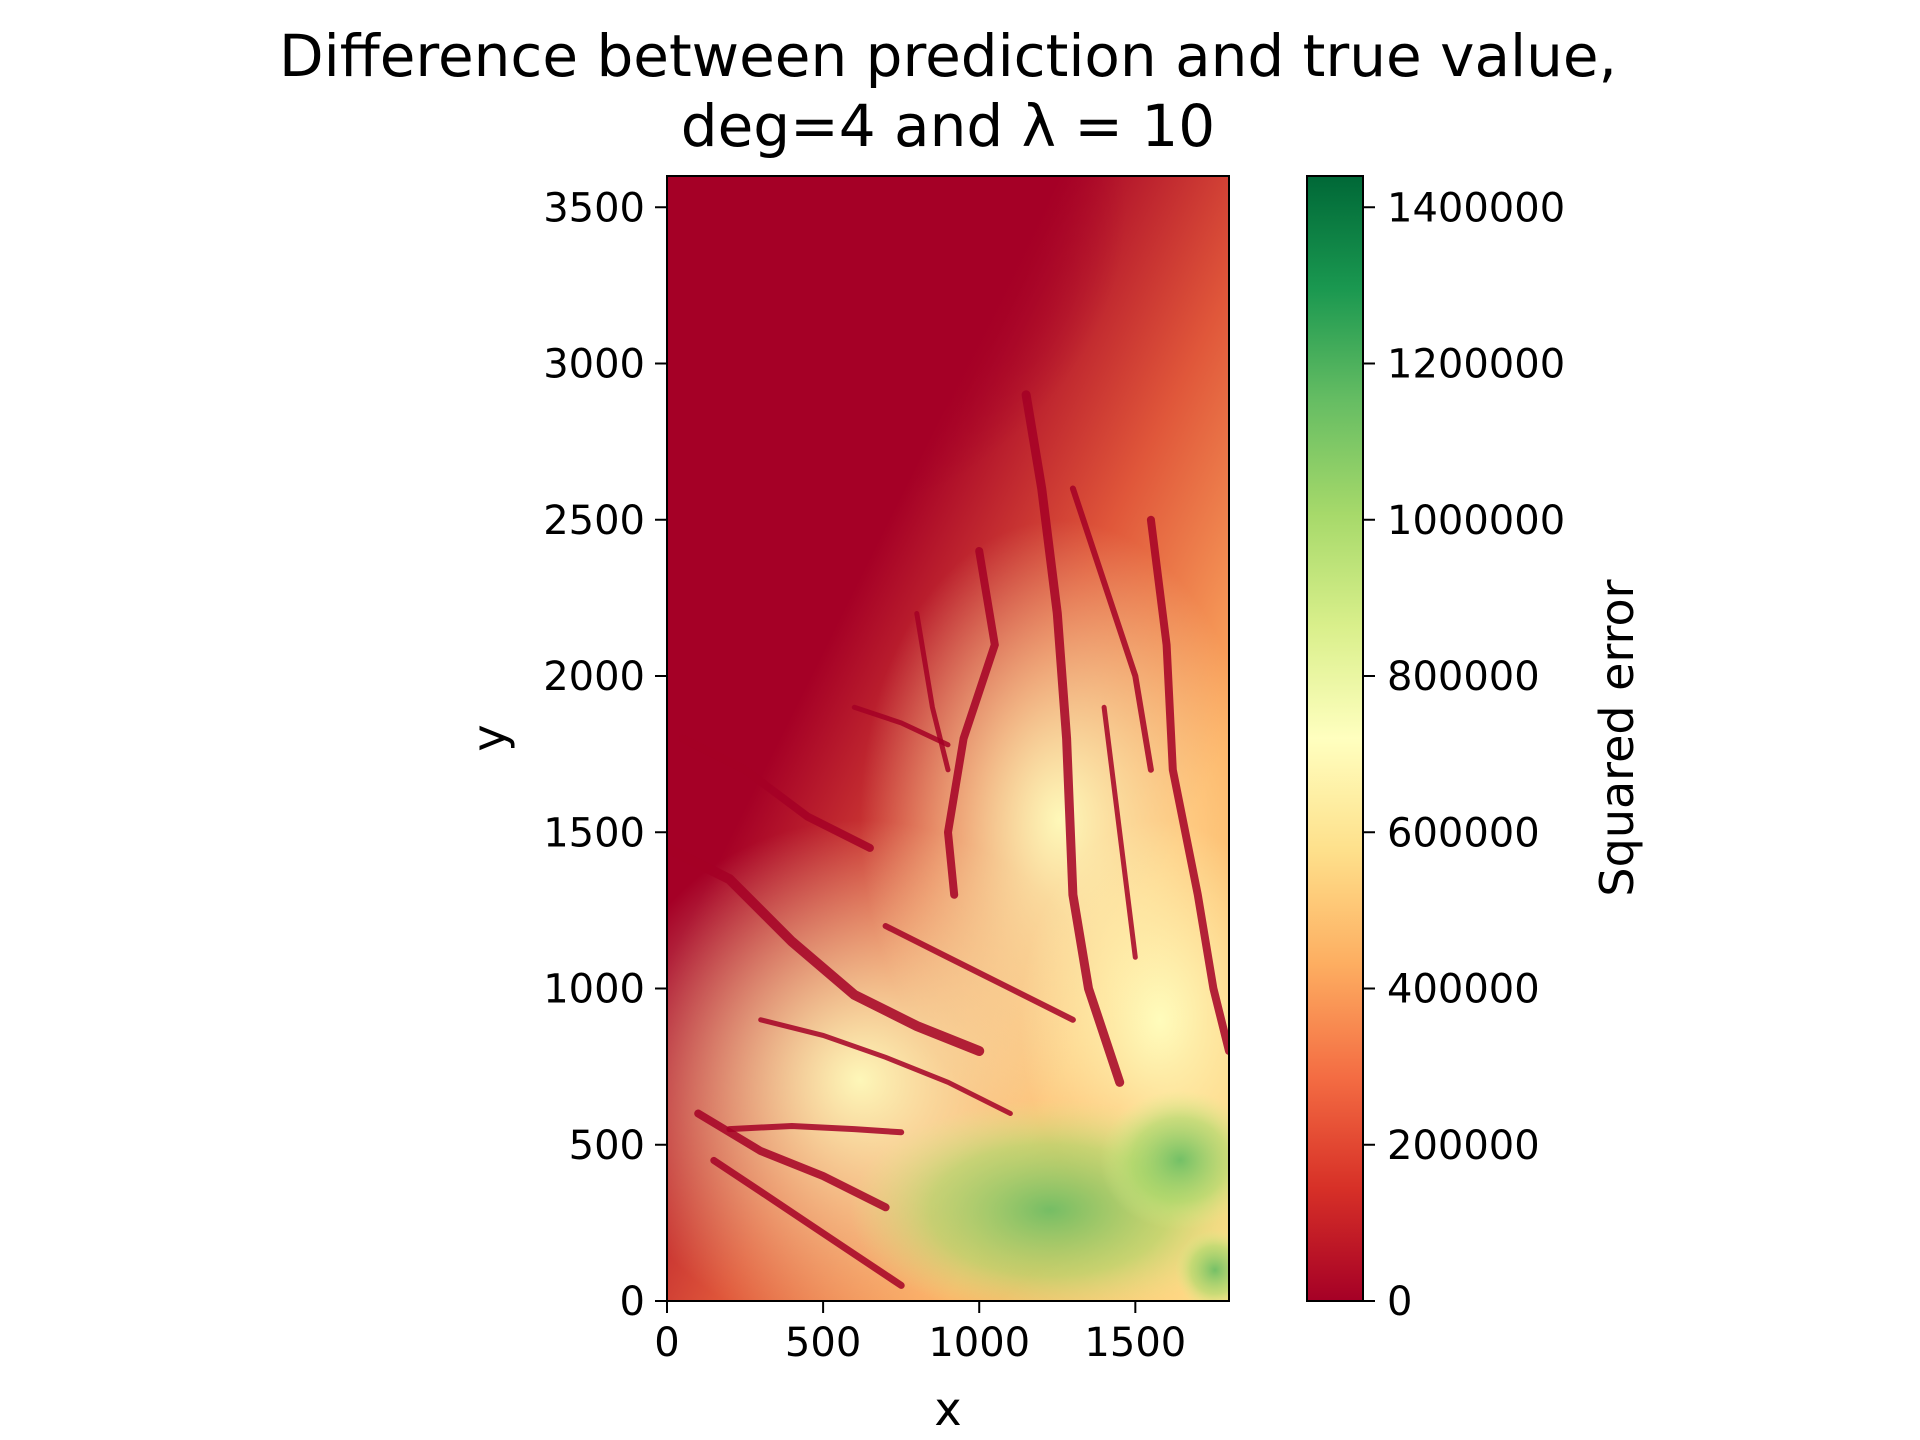 The image size is (1920, 1440). I want to click on colorbar-tick-label: 1200000, so click(1476, 365).